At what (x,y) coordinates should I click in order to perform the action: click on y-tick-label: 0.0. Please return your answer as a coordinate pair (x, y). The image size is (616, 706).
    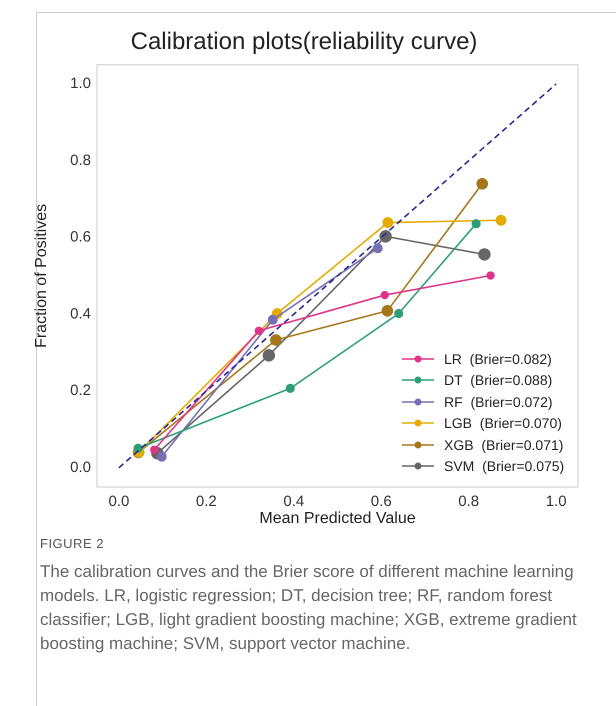
    Looking at the image, I should click on (80, 467).